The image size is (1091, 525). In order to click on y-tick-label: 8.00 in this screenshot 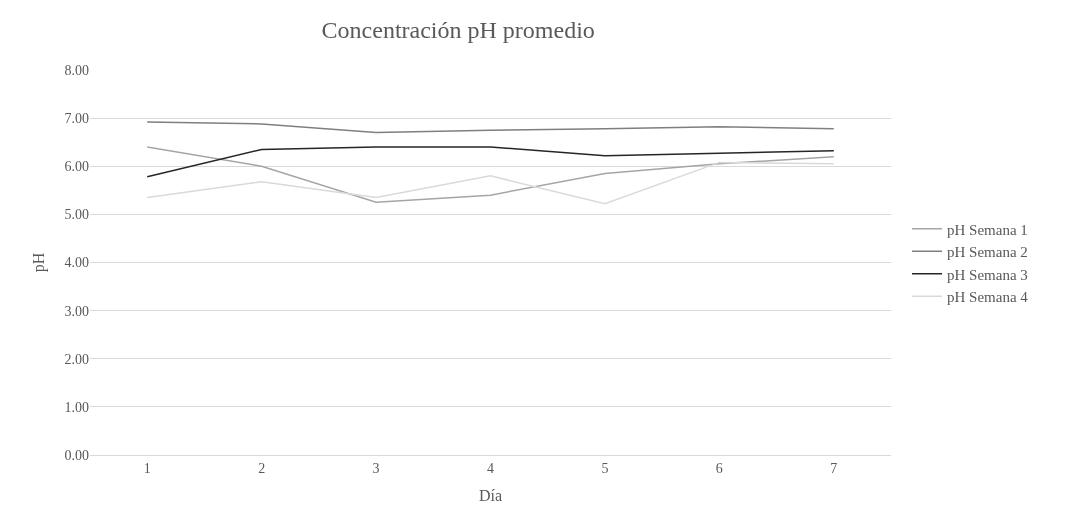, I will do `click(76, 70)`.